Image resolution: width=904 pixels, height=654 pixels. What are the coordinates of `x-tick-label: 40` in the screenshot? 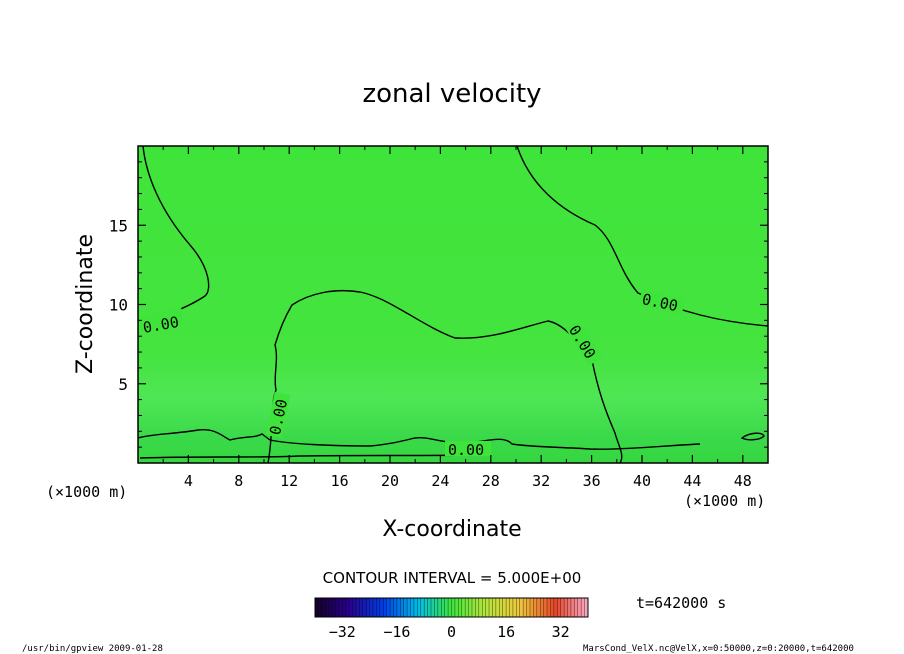 It's located at (642, 481).